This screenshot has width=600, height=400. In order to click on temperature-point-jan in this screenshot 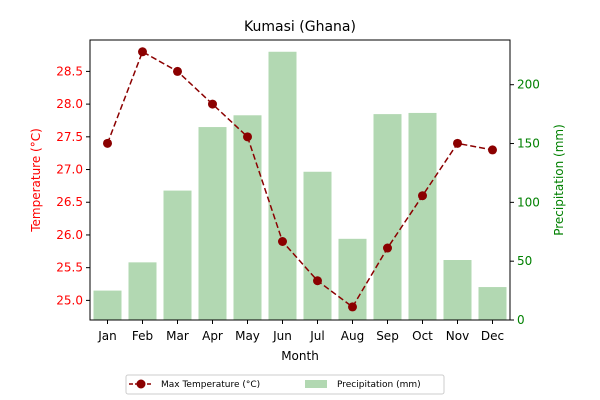, I will do `click(107, 143)`.